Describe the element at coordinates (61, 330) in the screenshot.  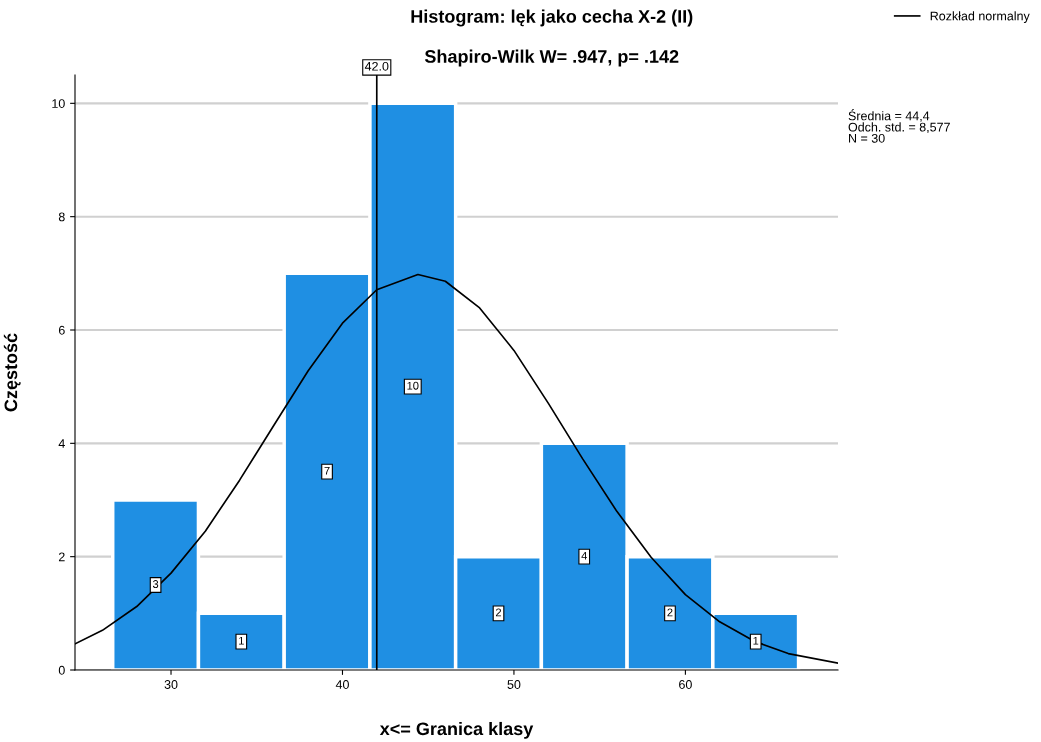
I see `y-tick-label: 6` at that location.